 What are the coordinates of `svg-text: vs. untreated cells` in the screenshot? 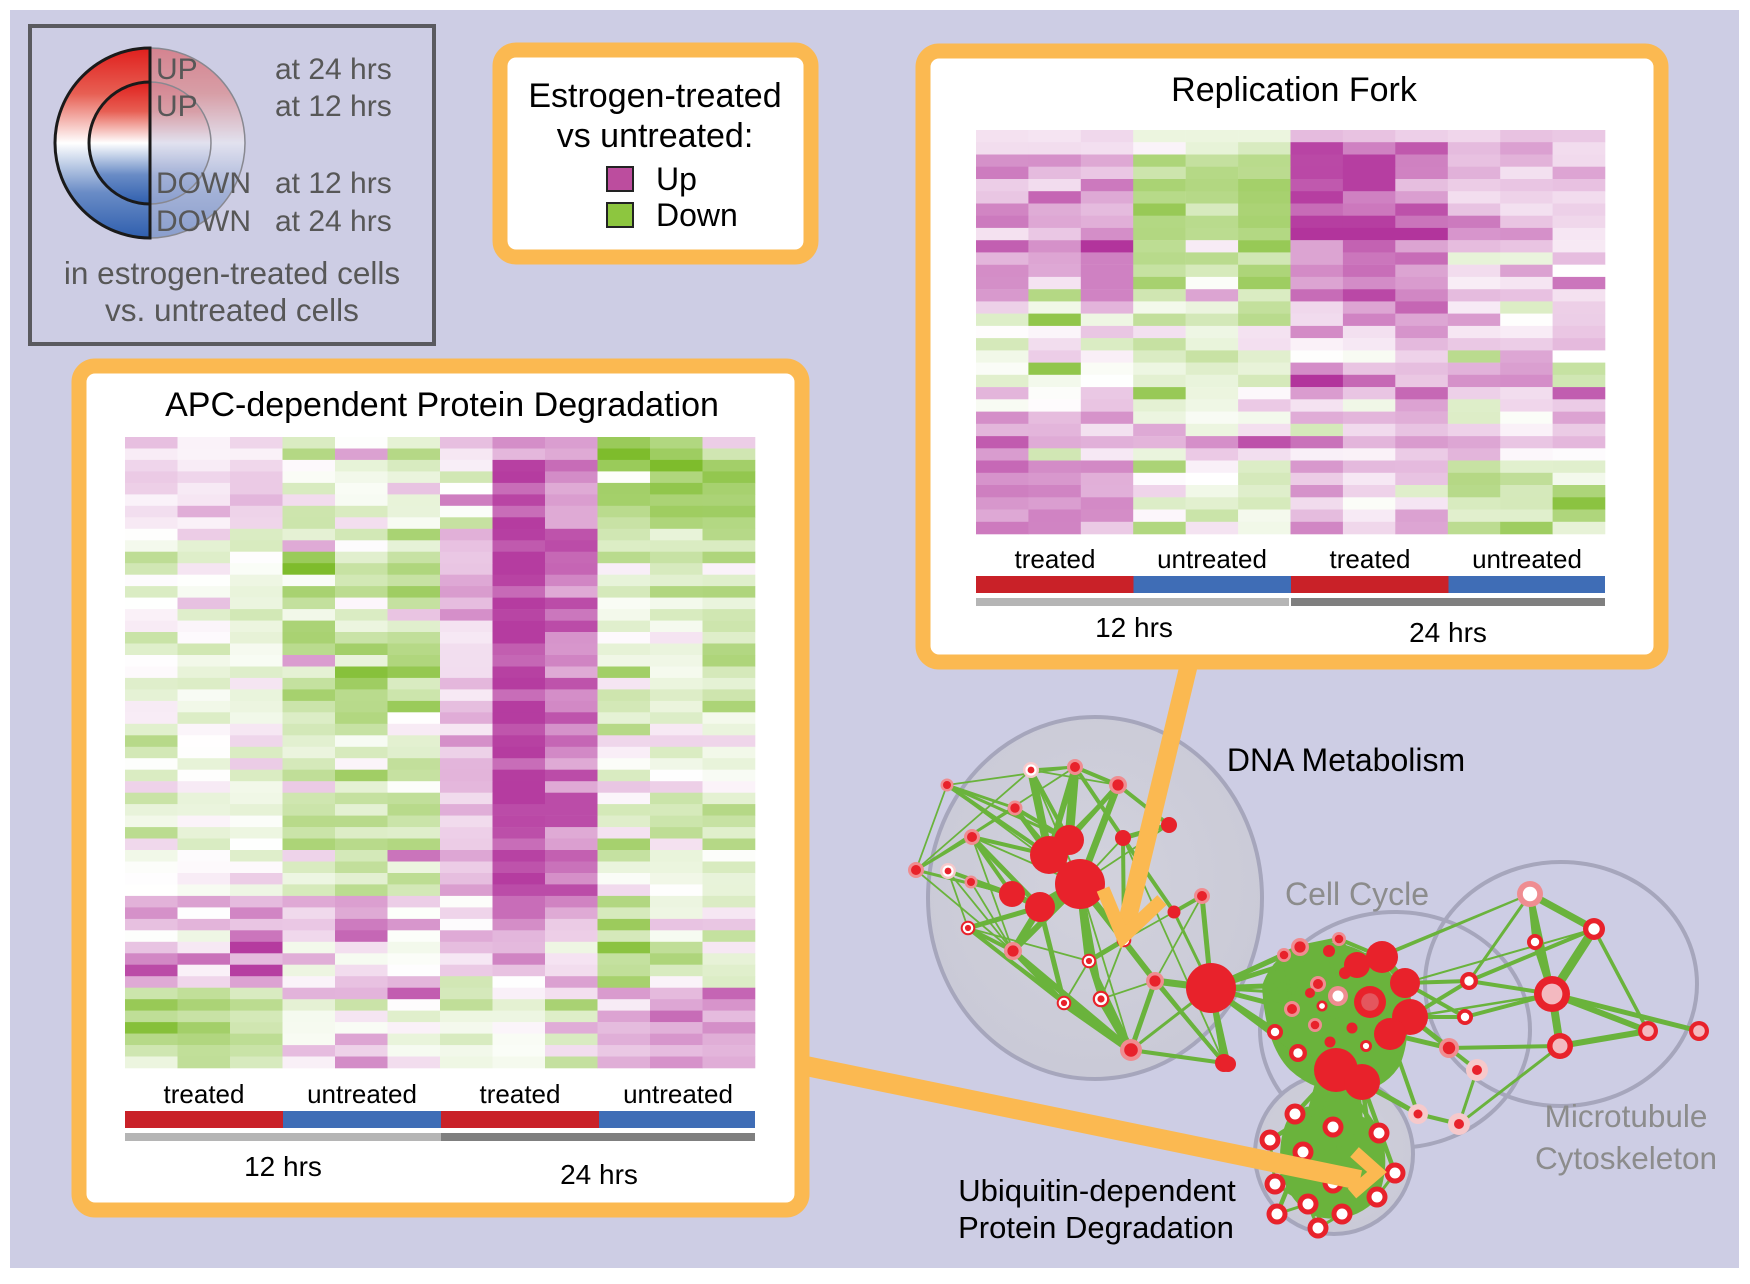 It's located at (232, 310).